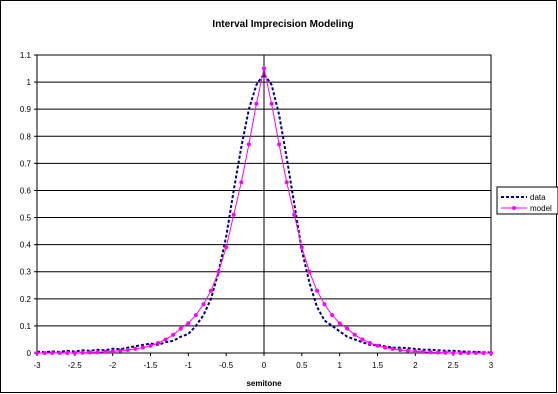  I want to click on x-tick-label: -0.5, so click(226, 365).